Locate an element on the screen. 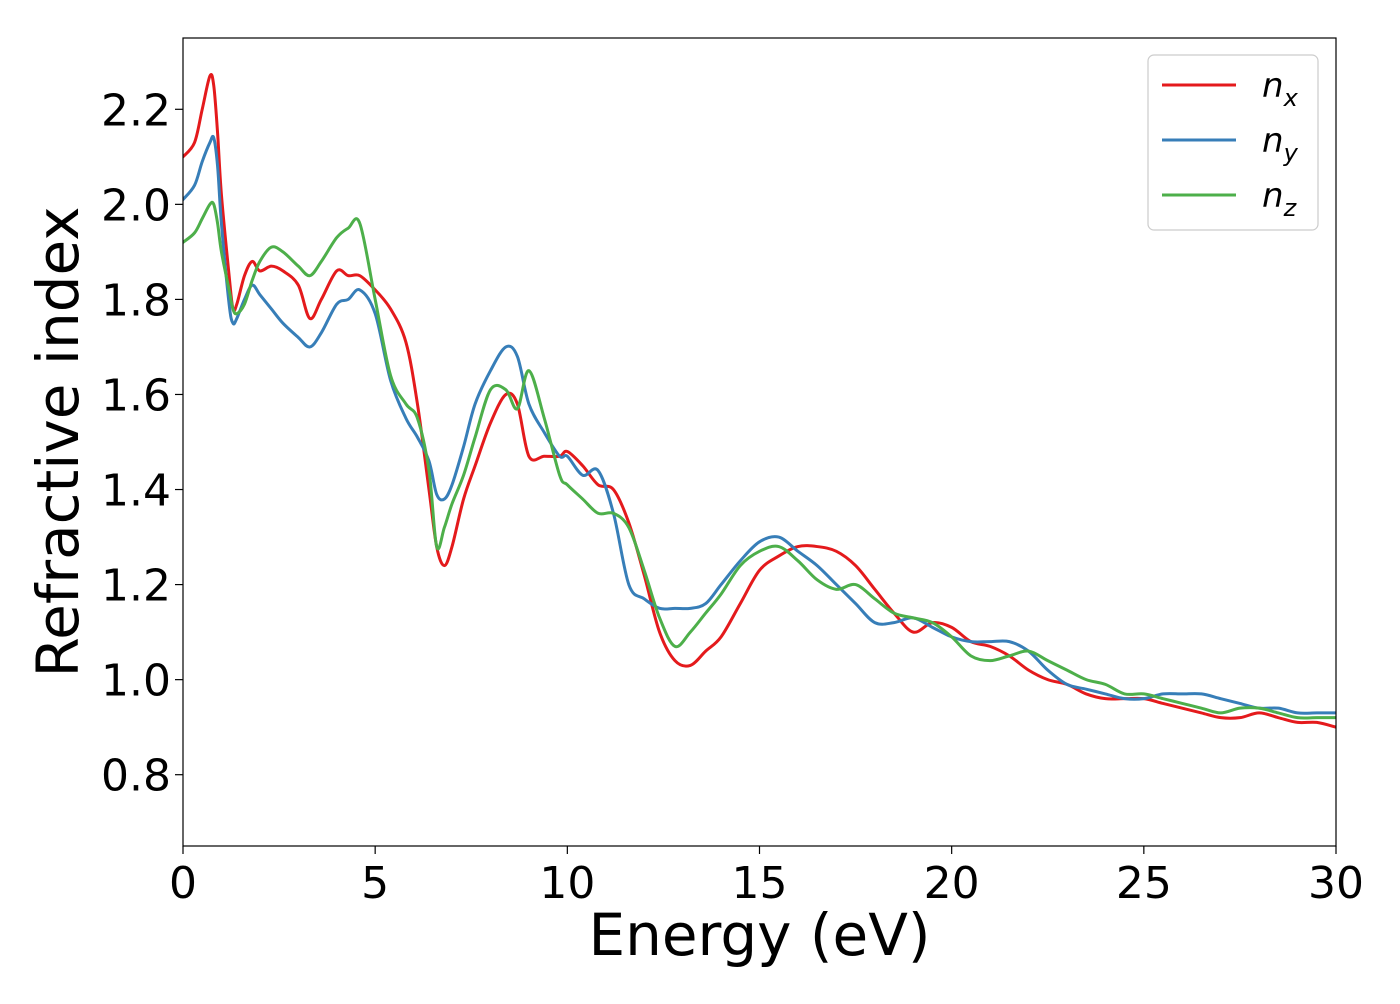 This screenshot has width=1400, height=1004. y-tick-label: 1.0 is located at coordinates (136, 681).